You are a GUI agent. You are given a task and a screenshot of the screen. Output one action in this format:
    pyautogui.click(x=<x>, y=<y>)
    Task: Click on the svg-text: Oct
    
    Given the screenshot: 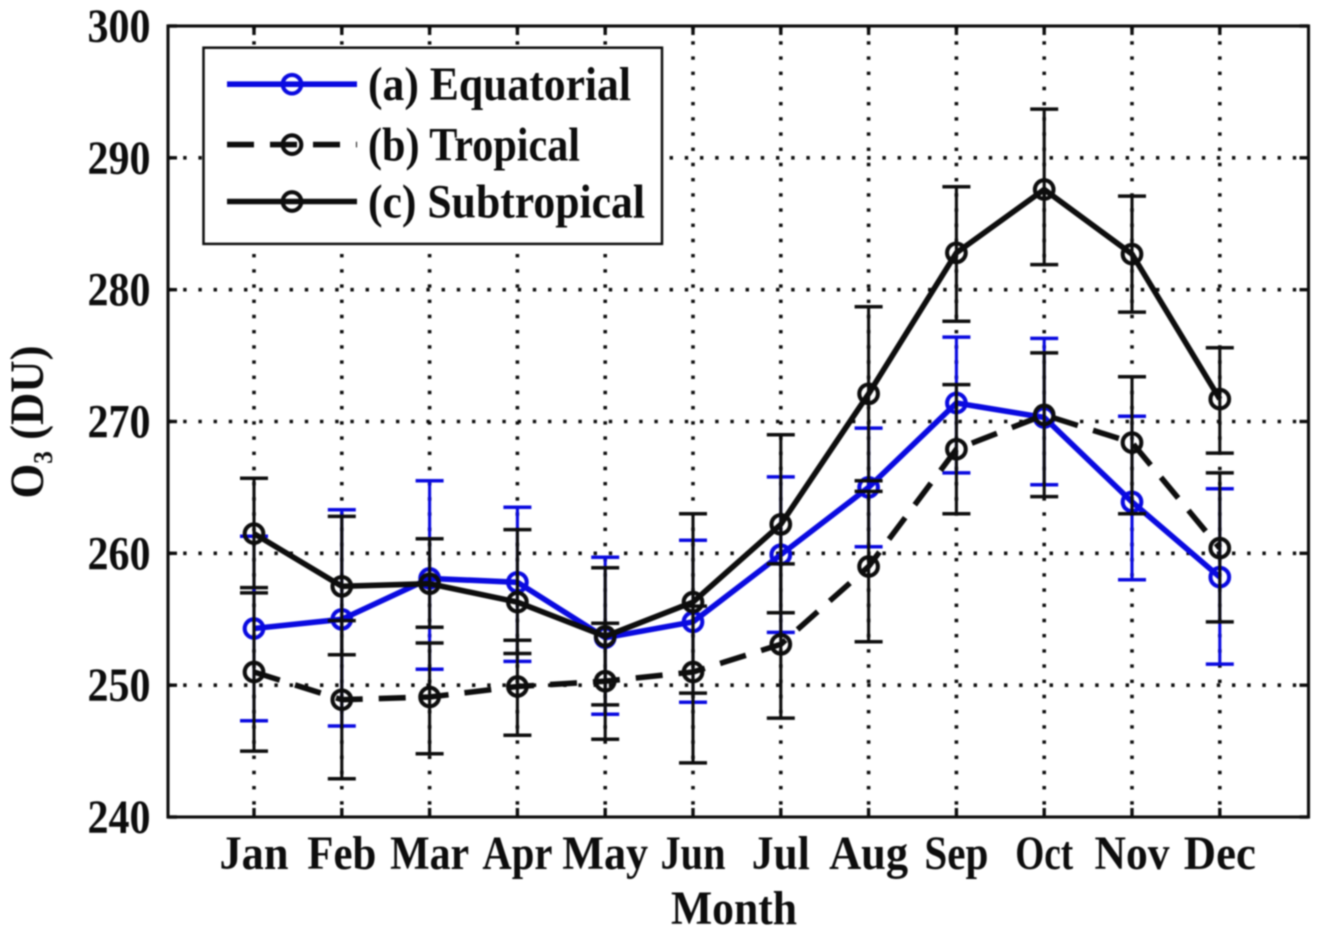 What is the action you would take?
    pyautogui.click(x=1044, y=853)
    